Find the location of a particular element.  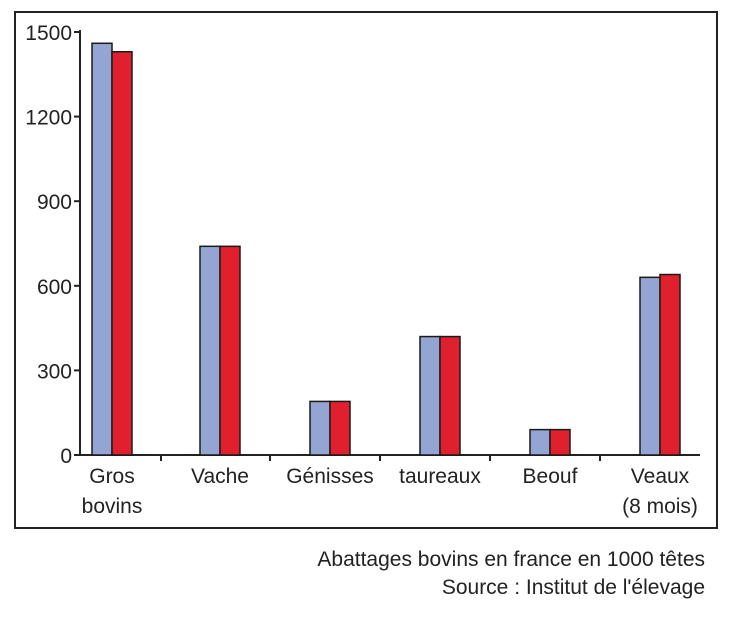

chart-source-line: Source : Institut de l'élevage is located at coordinates (573, 587).